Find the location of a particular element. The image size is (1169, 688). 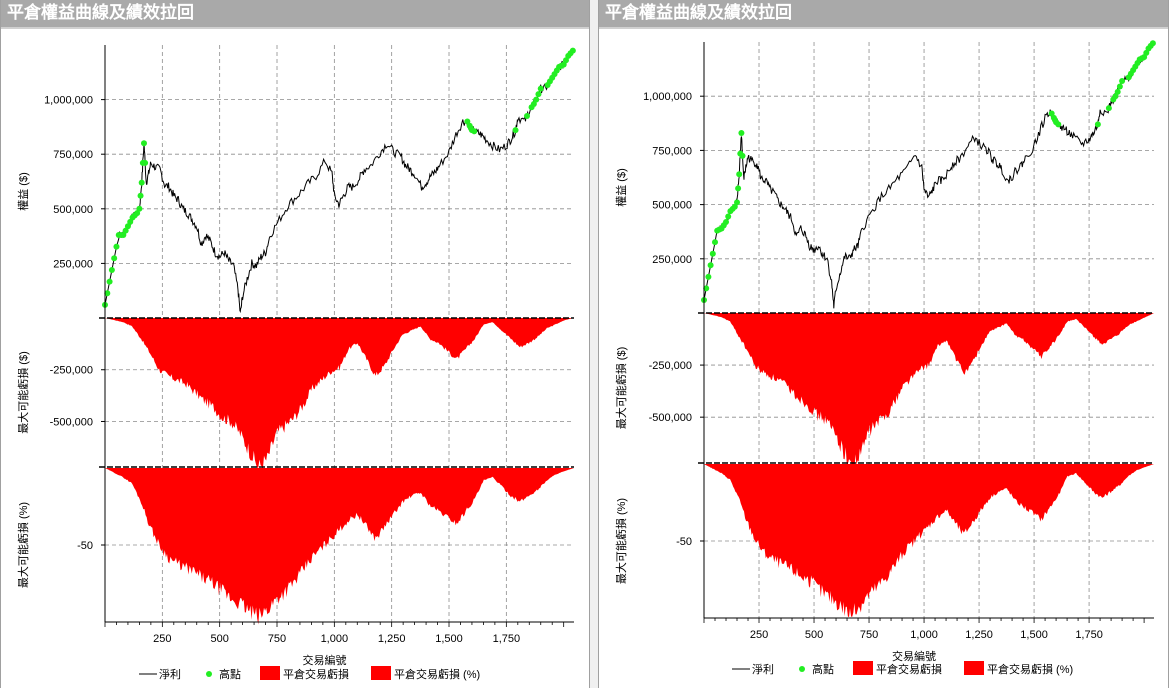

panel-divider is located at coordinates (594, 344).